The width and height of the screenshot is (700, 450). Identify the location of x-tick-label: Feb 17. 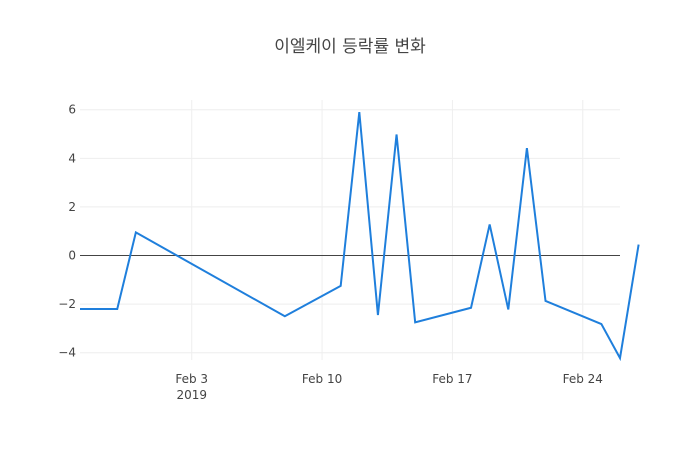
(452, 379).